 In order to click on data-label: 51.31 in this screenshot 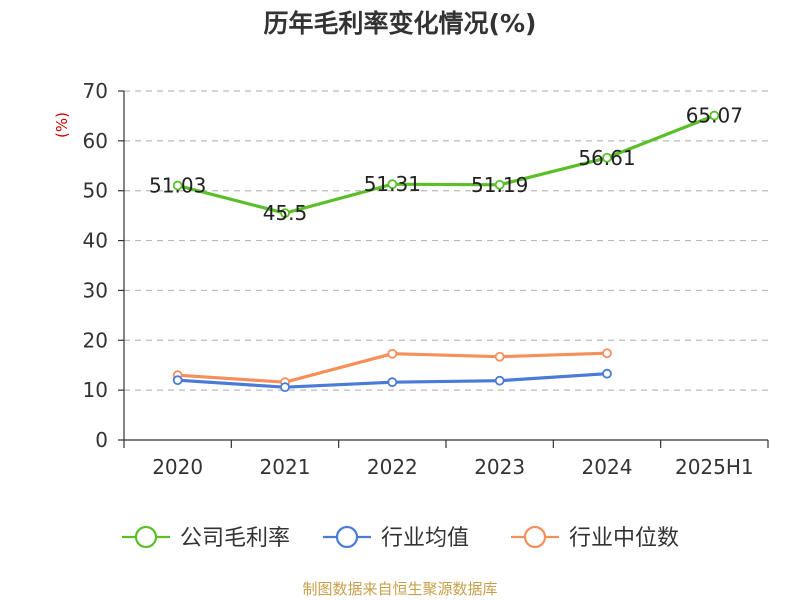, I will do `click(392, 184)`.